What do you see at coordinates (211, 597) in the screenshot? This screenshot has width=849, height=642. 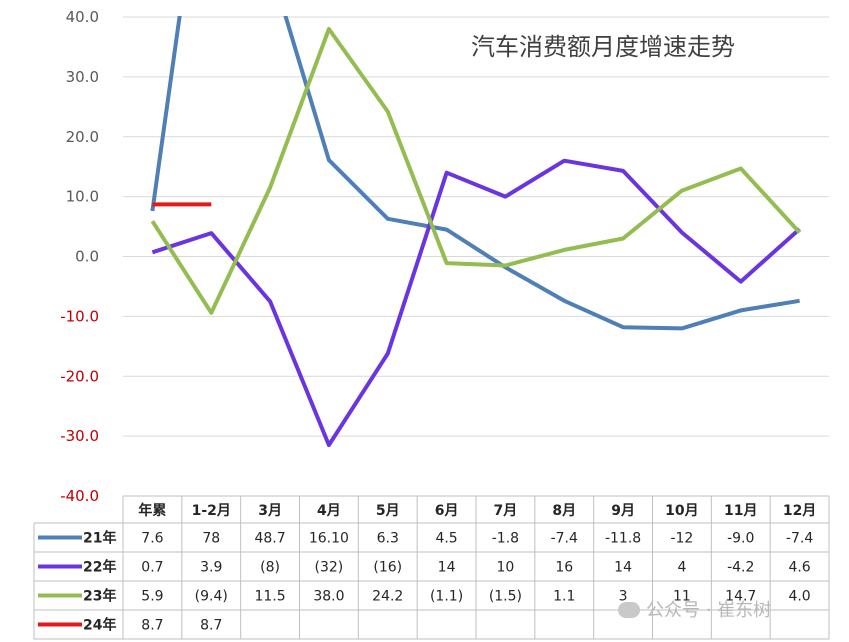 I see `data-cell: (9.4)` at bounding box center [211, 597].